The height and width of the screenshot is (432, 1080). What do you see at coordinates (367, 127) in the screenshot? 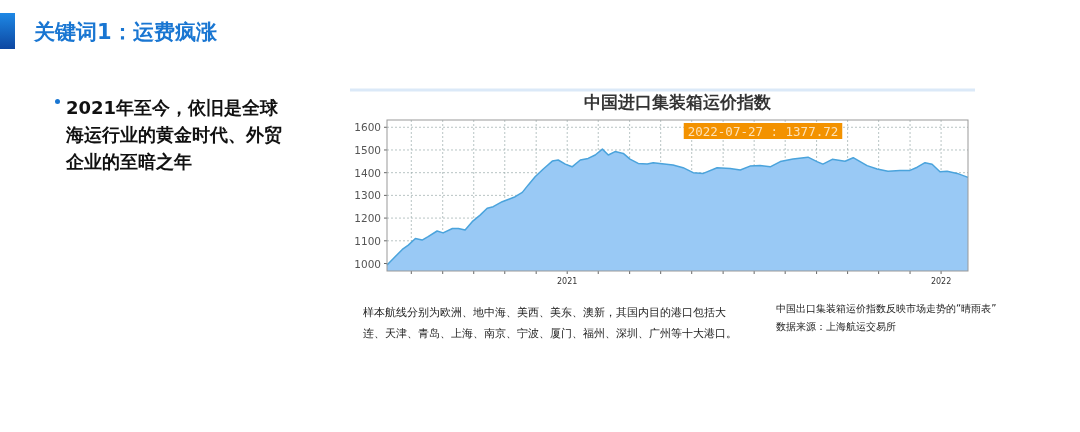
I see `y-tick-label: 1600` at bounding box center [367, 127].